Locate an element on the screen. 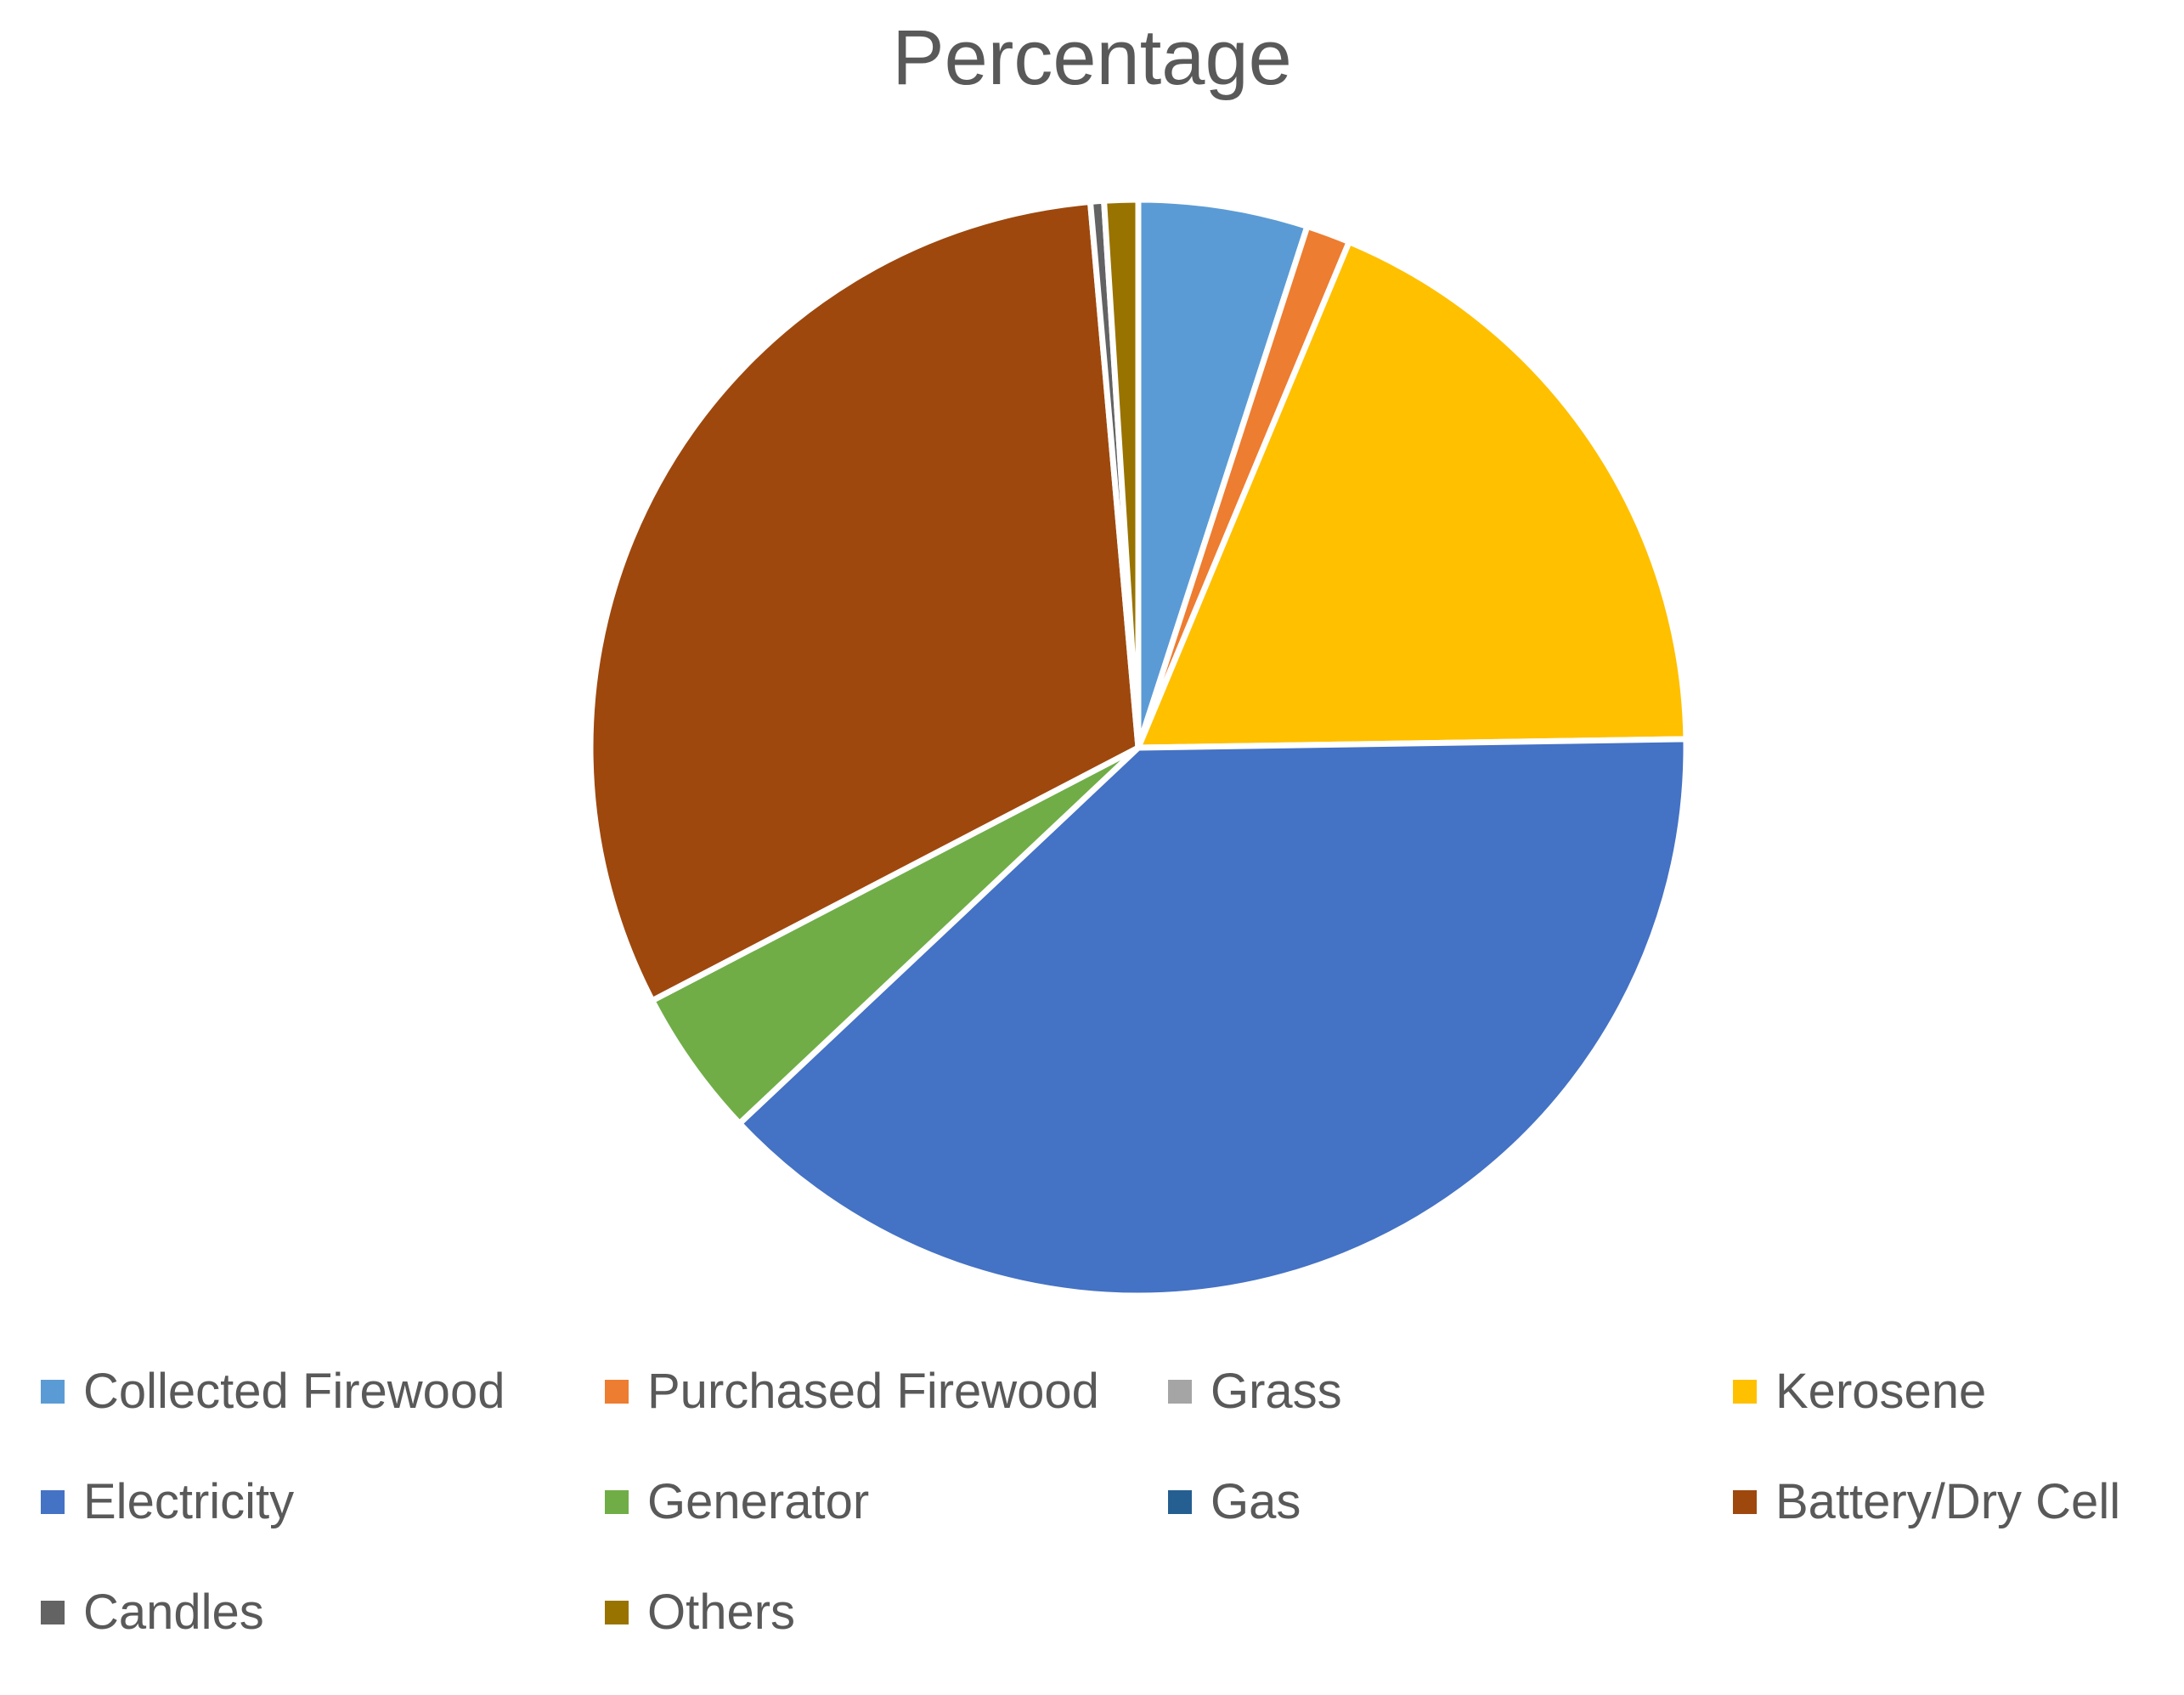 This screenshot has width=2184, height=1695. pie-slice-others is located at coordinates (1122, 474).